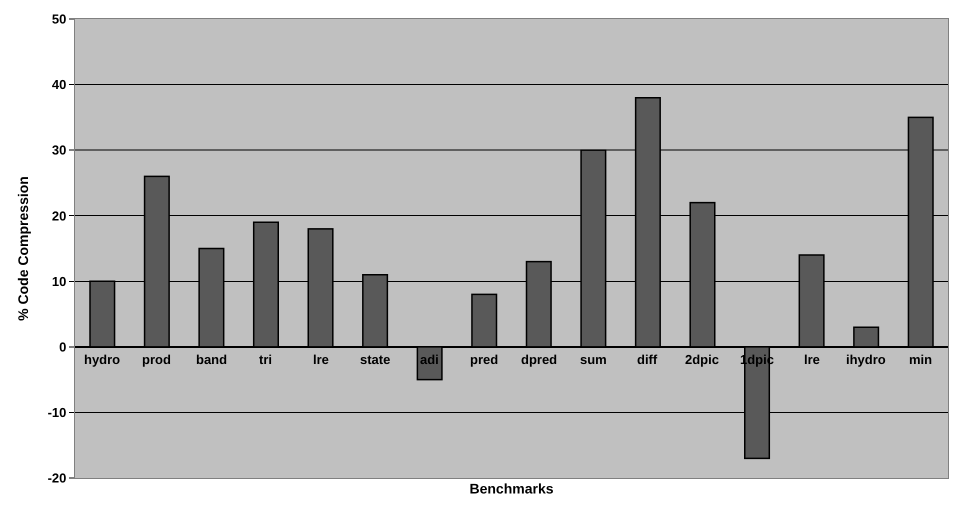  Describe the element at coordinates (59, 150) in the screenshot. I see `y-tick-label: 30` at that location.